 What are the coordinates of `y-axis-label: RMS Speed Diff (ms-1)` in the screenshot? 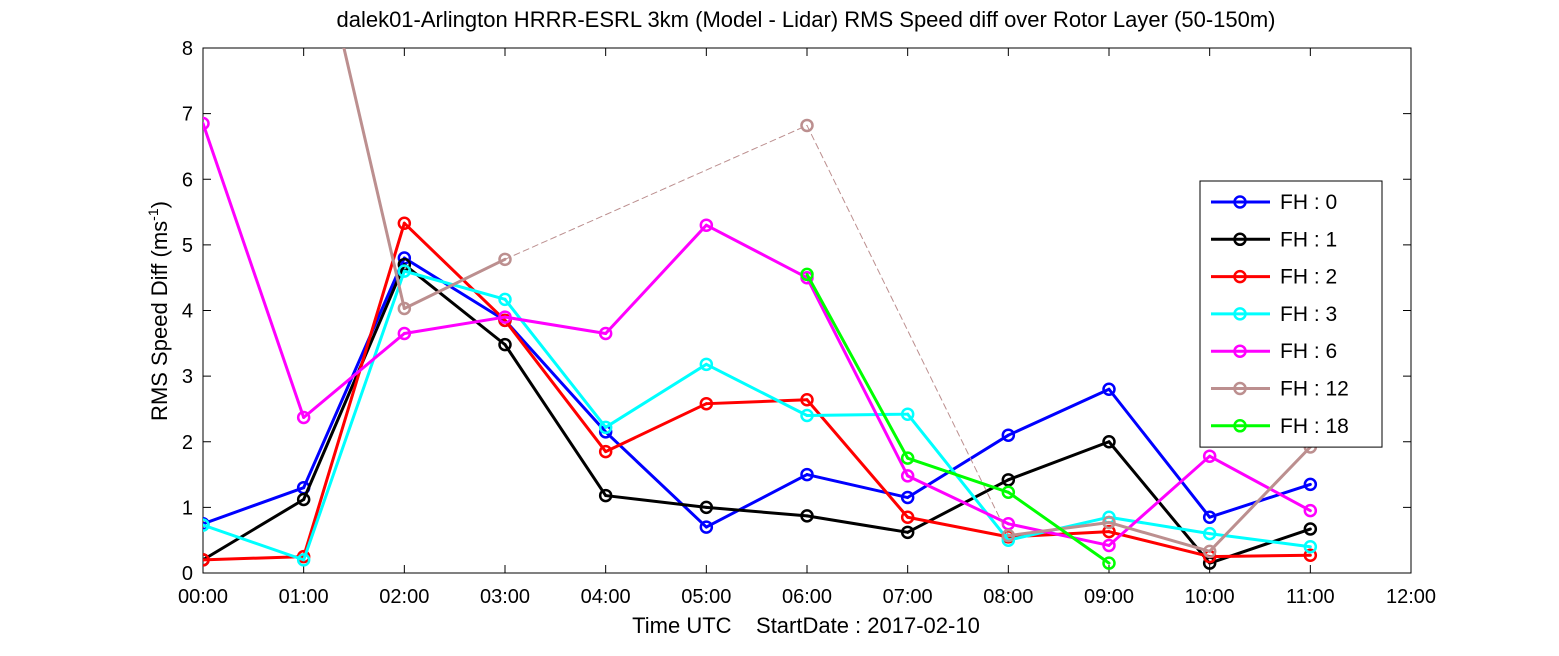 It's located at (158, 311).